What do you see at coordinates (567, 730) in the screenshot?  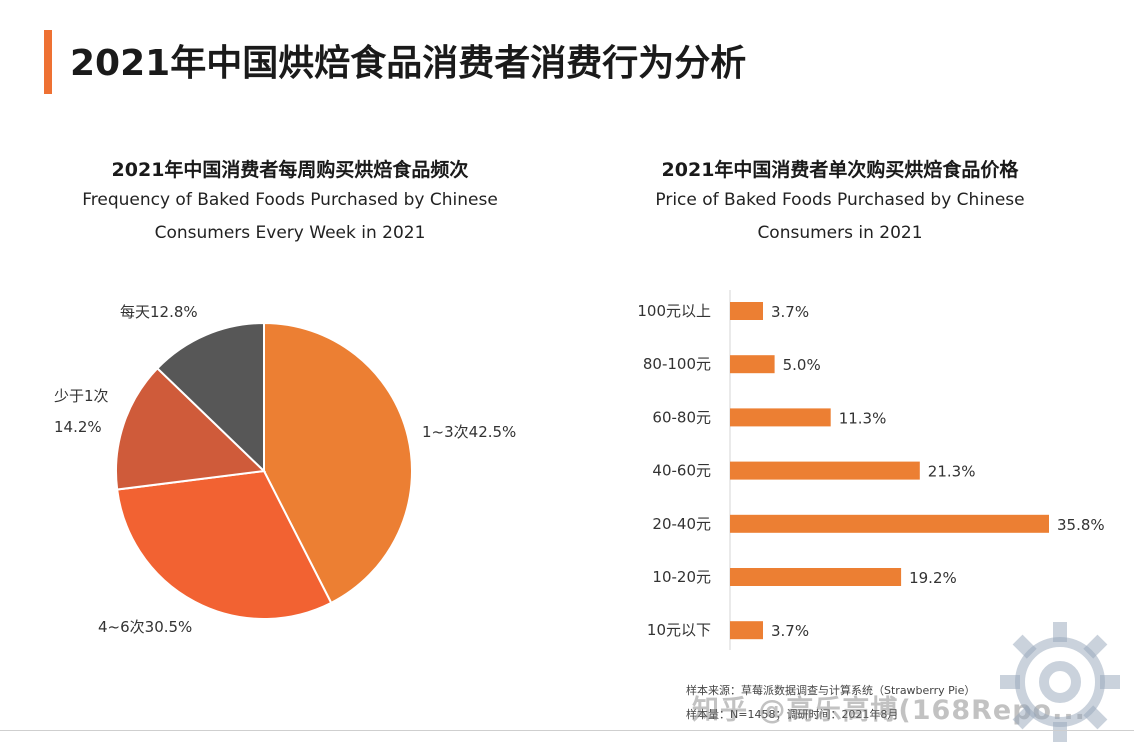 I see `footer-divider` at bounding box center [567, 730].